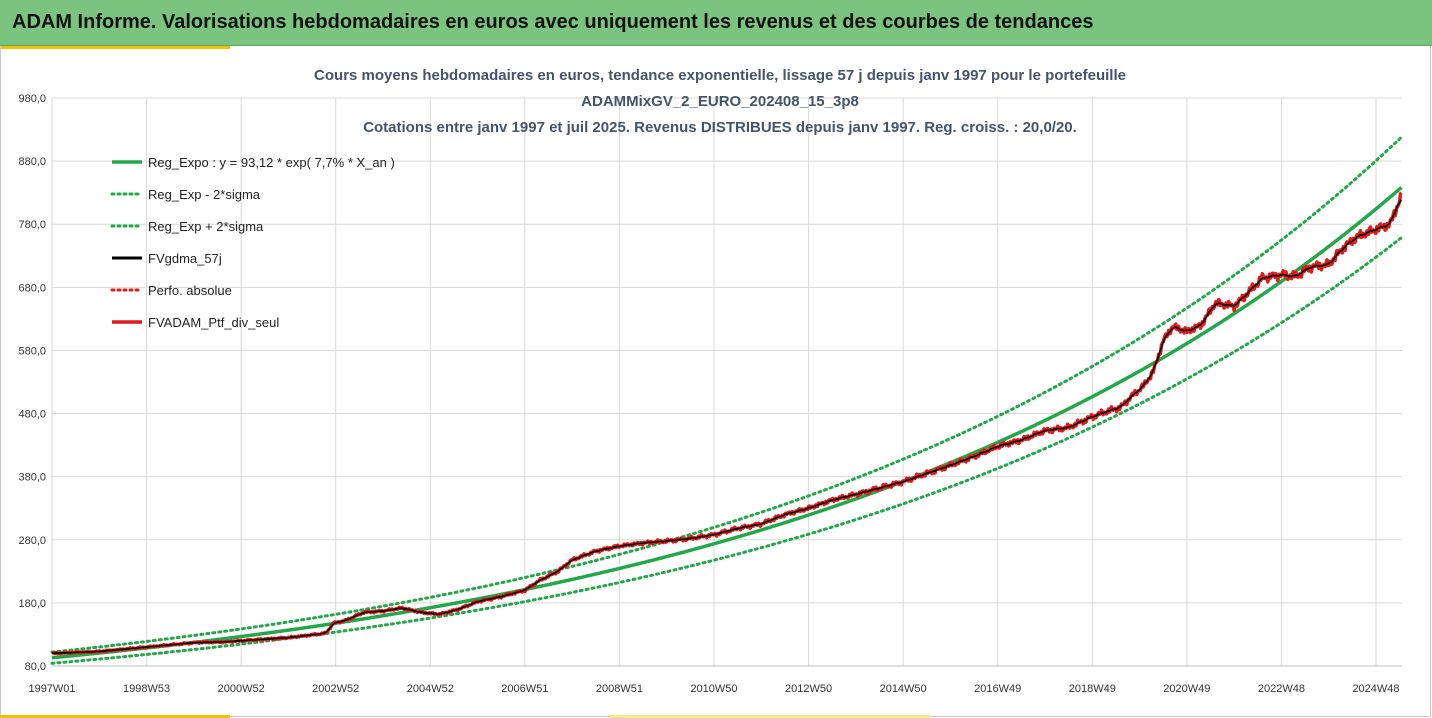 The image size is (1432, 718). Describe the element at coordinates (32, 225) in the screenshot. I see `y-tick-label: 780,0` at that location.